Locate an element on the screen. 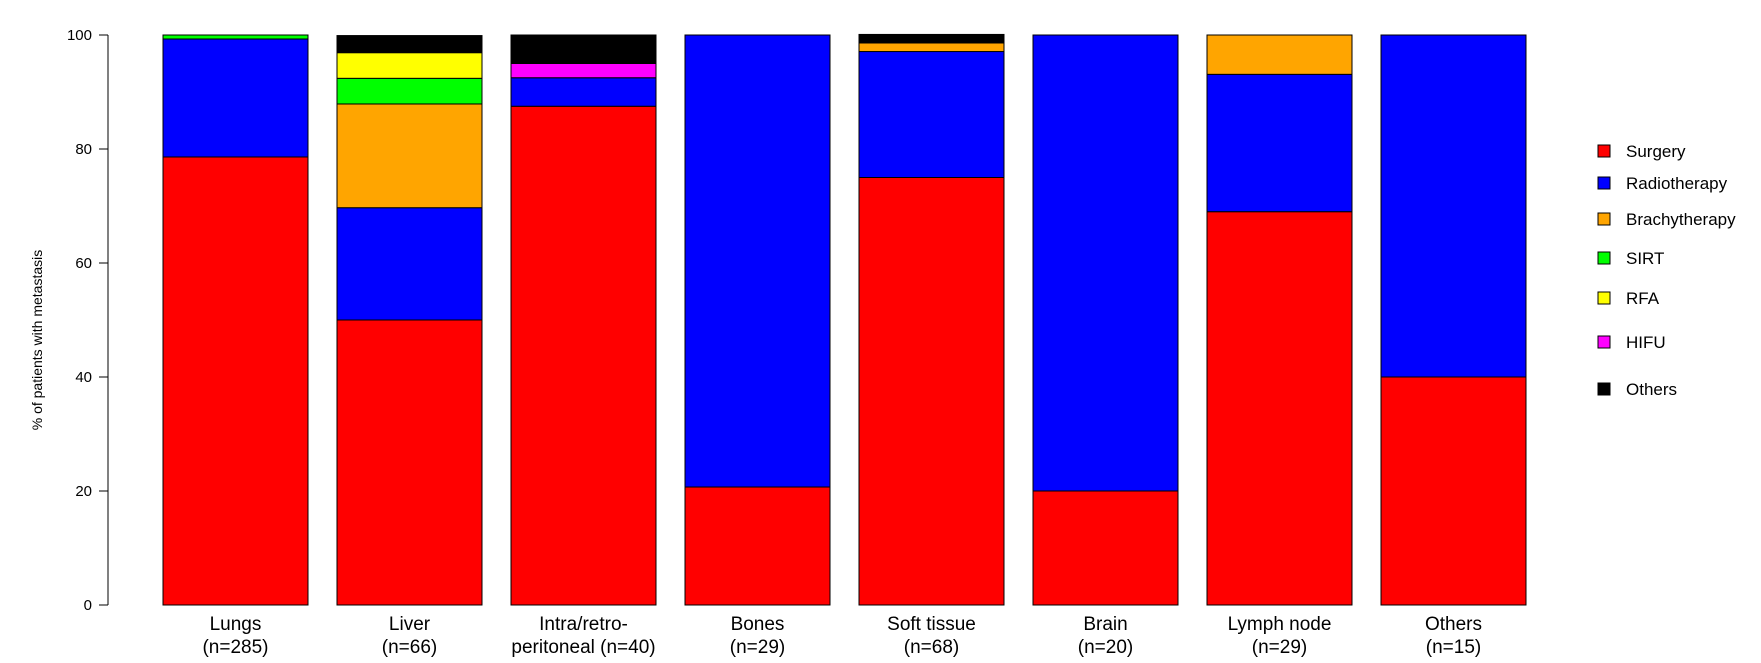 This screenshot has height=663, width=1761. y-tick-label: 100 is located at coordinates (79, 35).